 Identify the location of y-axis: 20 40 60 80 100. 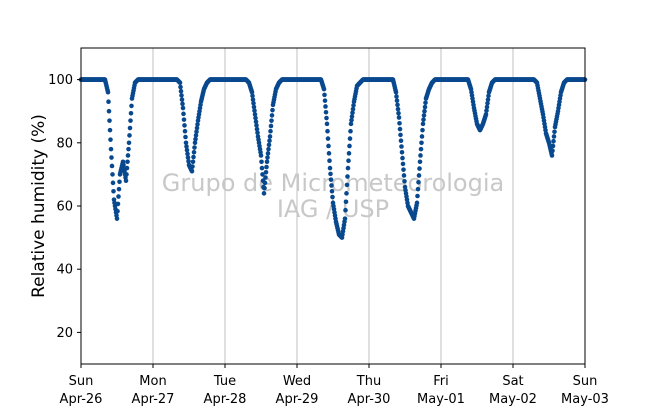
(64, 207).